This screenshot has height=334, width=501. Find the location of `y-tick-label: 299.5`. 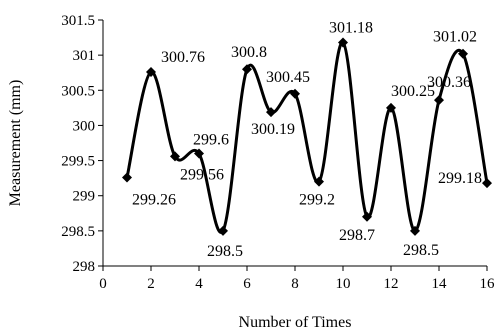

y-tick-label: 299.5 is located at coordinates (78, 162).